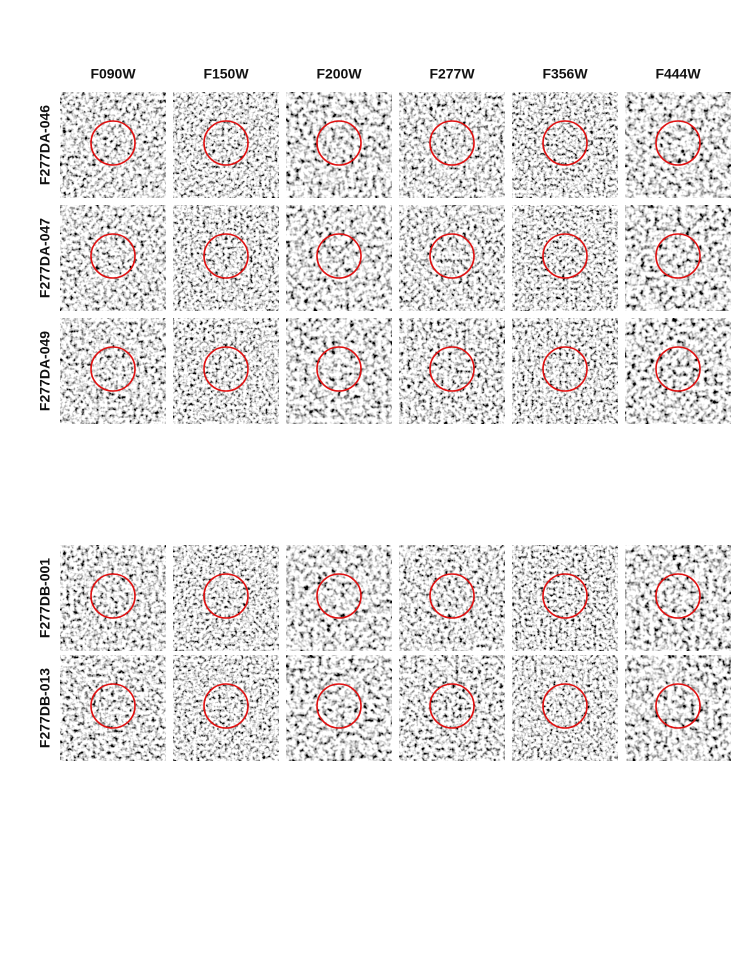 This screenshot has width=749, height=969. Describe the element at coordinates (678, 74) in the screenshot. I see `column-label: F444W` at that location.